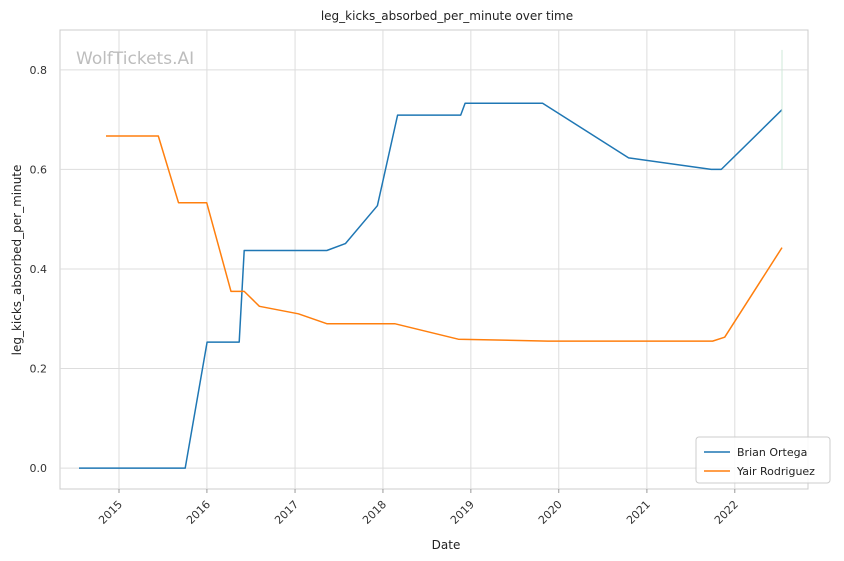 The width and height of the screenshot is (844, 561). I want to click on y-tick-label: 0.6, so click(39, 169).